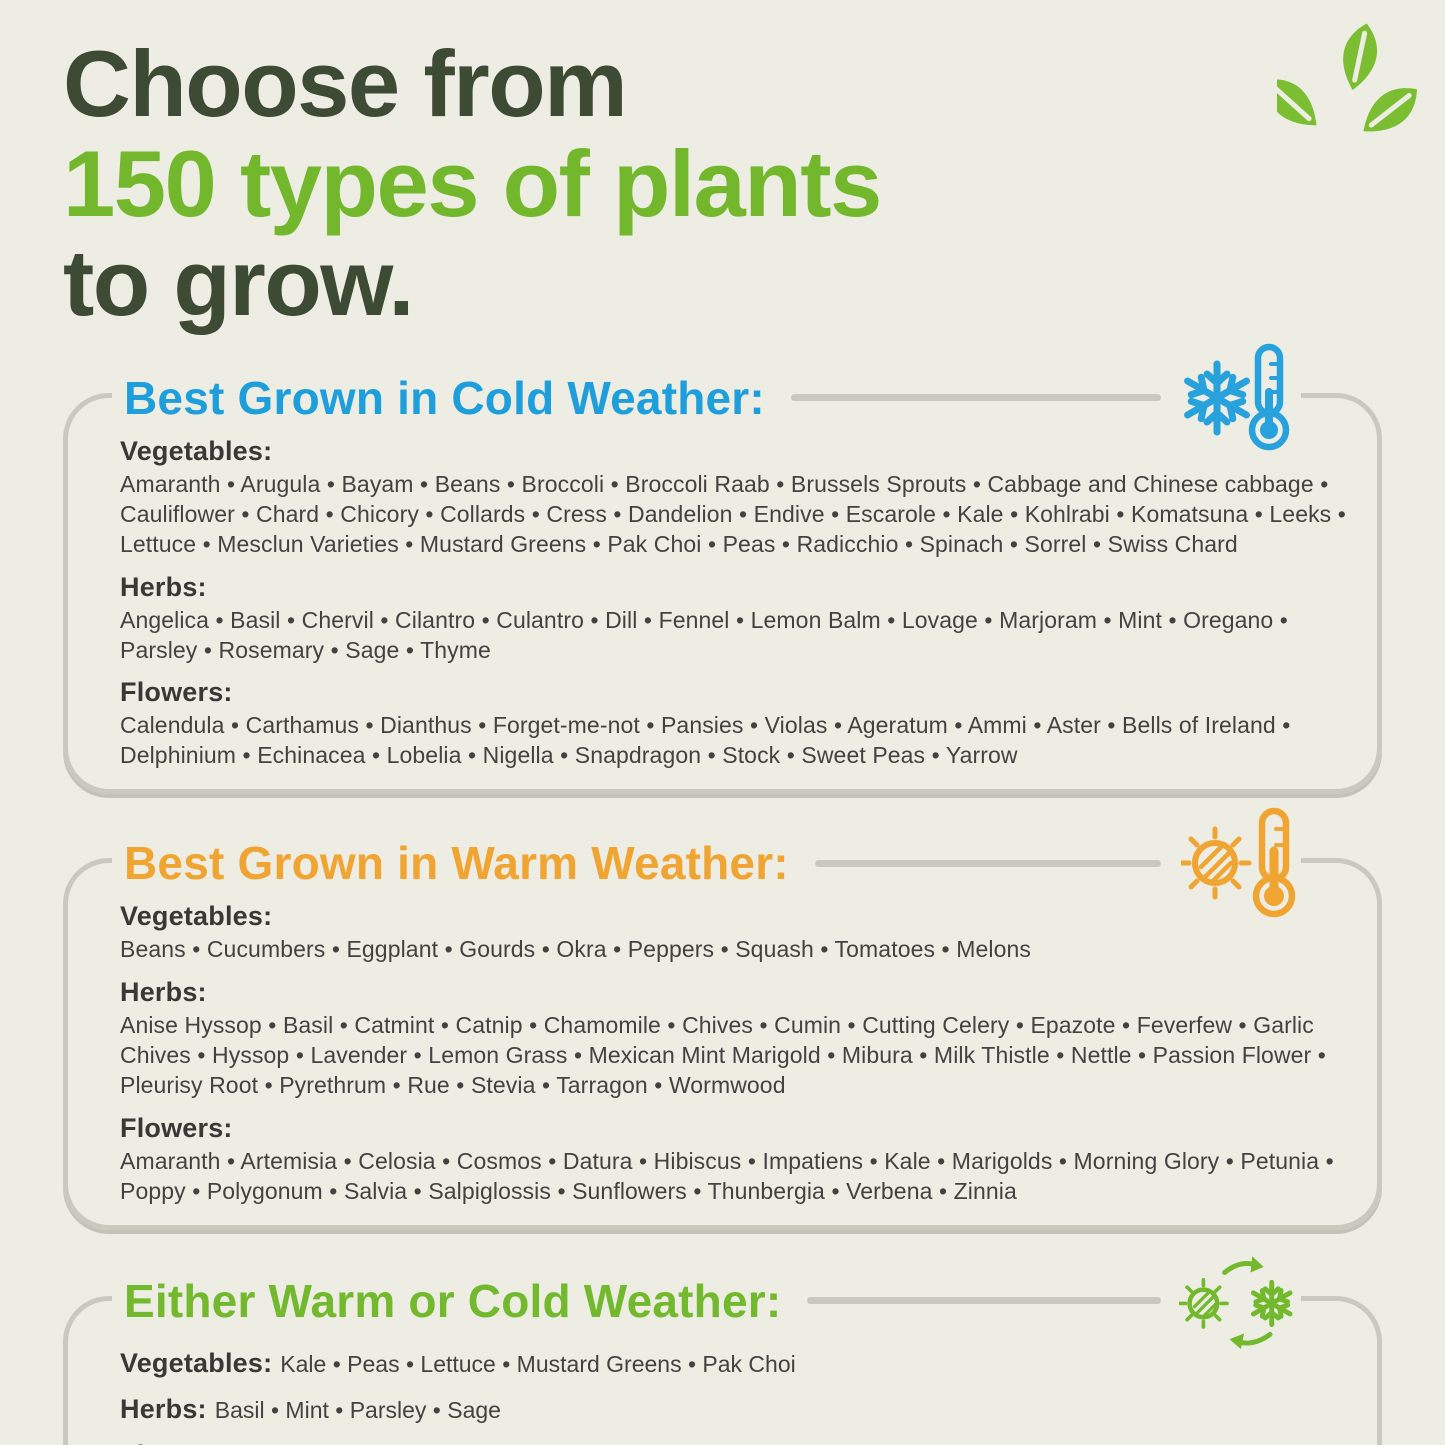 Image resolution: width=1445 pixels, height=1445 pixels. I want to click on page-title-line3: to grow., so click(239, 283).